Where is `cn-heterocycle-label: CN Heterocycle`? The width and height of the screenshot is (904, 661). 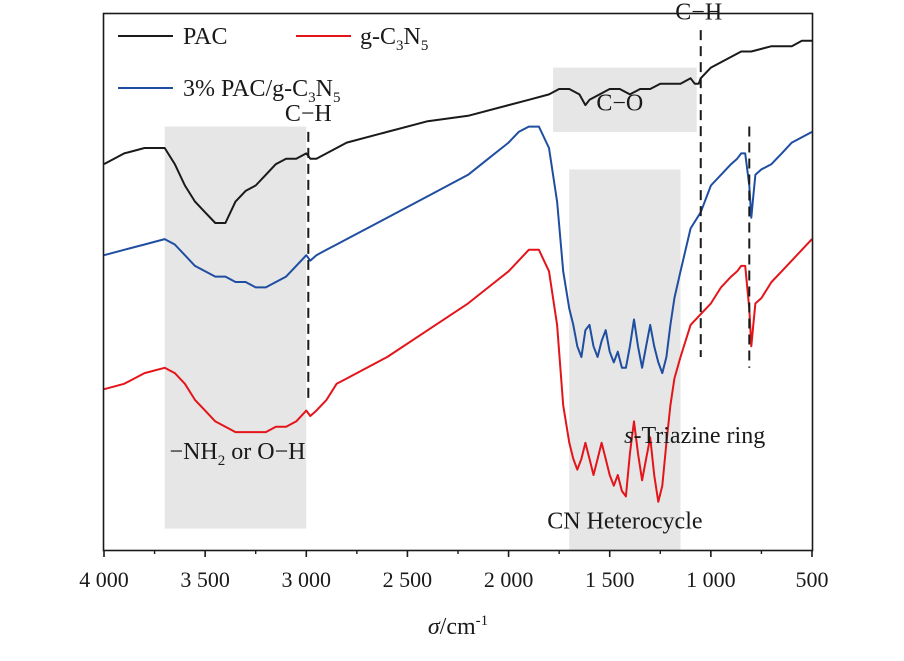
cn-heterocycle-label: CN Heterocycle is located at coordinates (624, 522).